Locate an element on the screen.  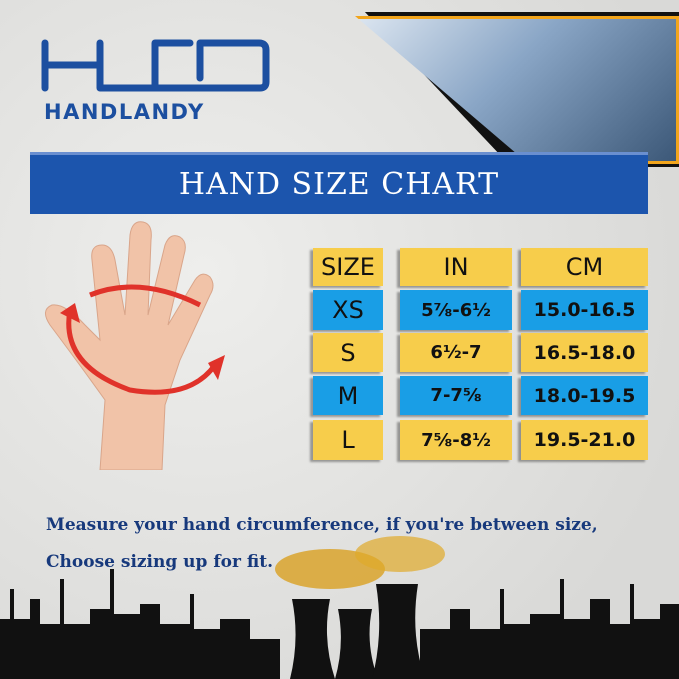
header-size: SIZE is located at coordinates (348, 267).